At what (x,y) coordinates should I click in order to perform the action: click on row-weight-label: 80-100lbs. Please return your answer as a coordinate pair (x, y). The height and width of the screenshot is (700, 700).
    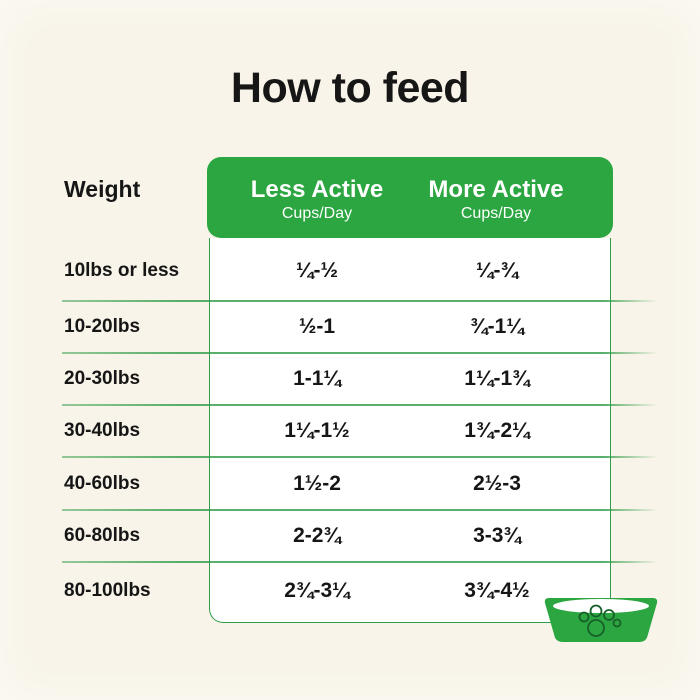
    Looking at the image, I should click on (107, 590).